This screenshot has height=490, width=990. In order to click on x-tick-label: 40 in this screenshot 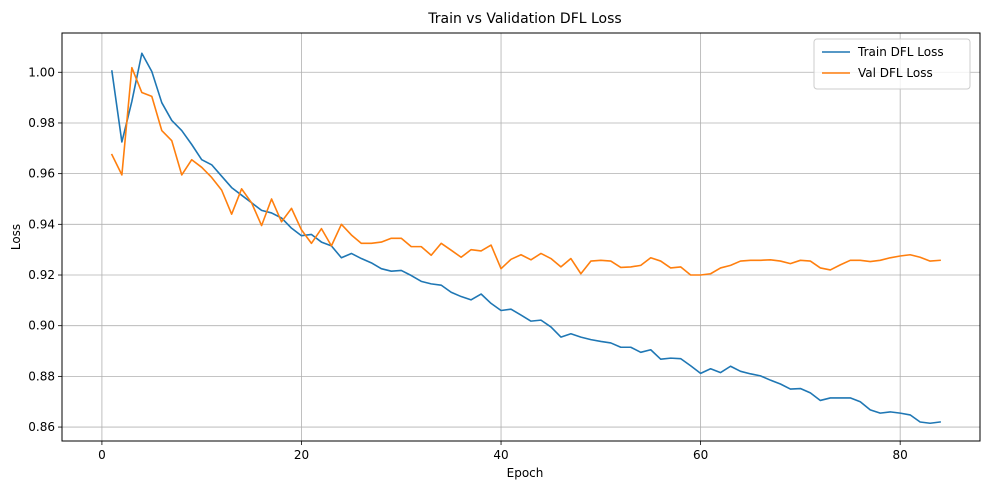, I will do `click(500, 455)`.